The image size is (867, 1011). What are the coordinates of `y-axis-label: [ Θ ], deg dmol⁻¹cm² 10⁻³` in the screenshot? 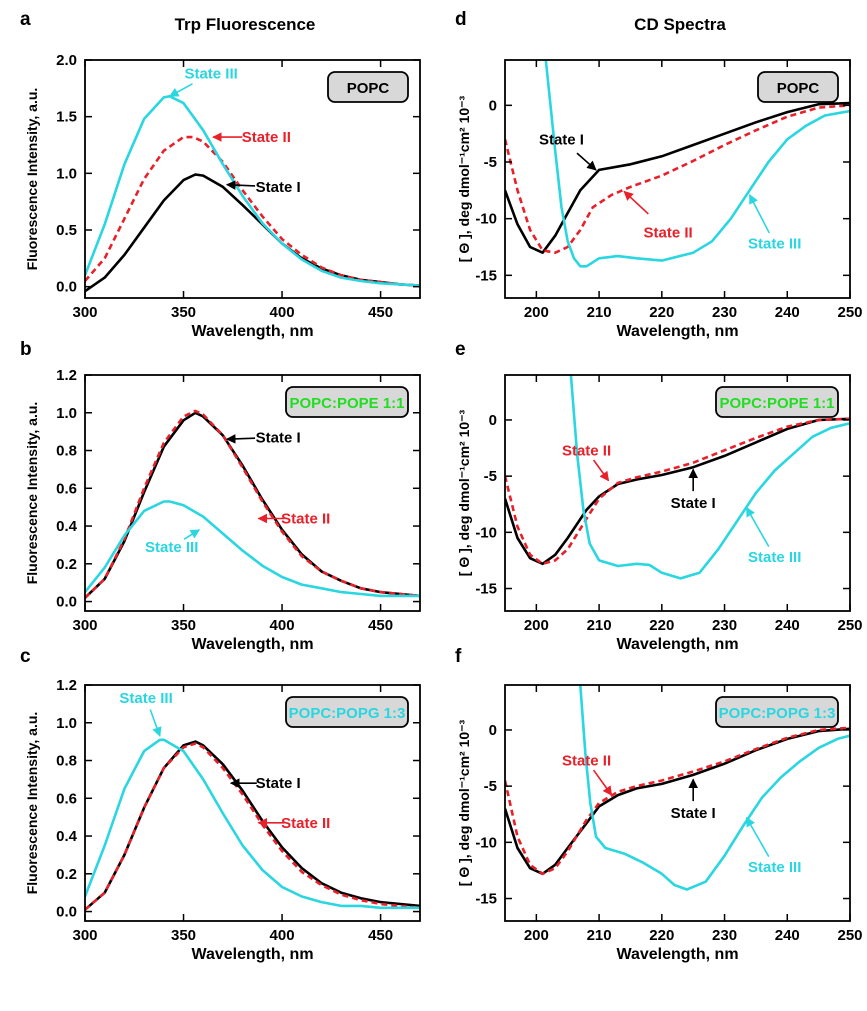 It's located at (464, 178).